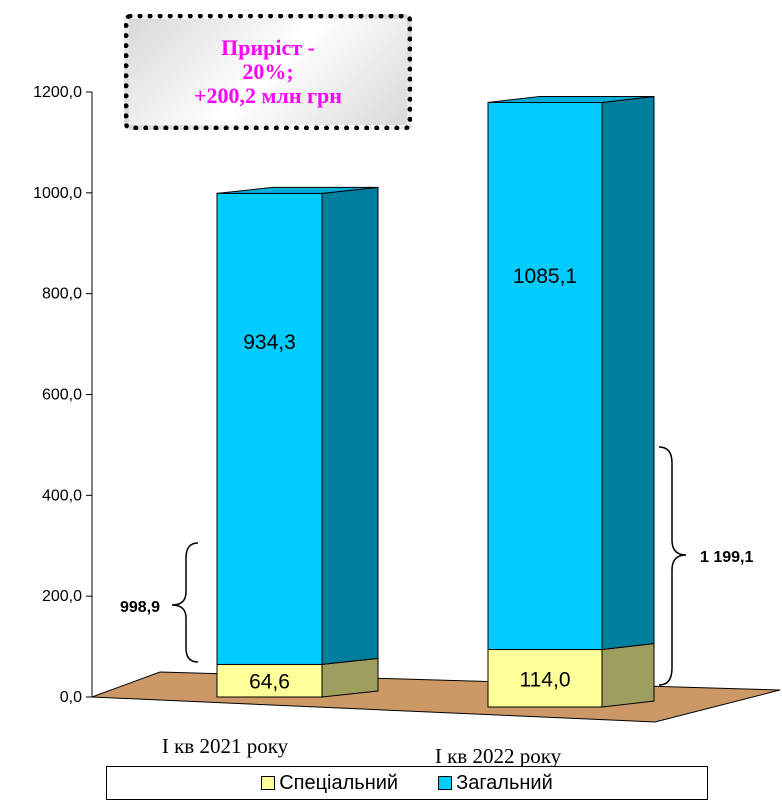 This screenshot has height=800, width=782. Describe the element at coordinates (545, 276) in the screenshot. I see `segment-value-label: 1085,1` at that location.